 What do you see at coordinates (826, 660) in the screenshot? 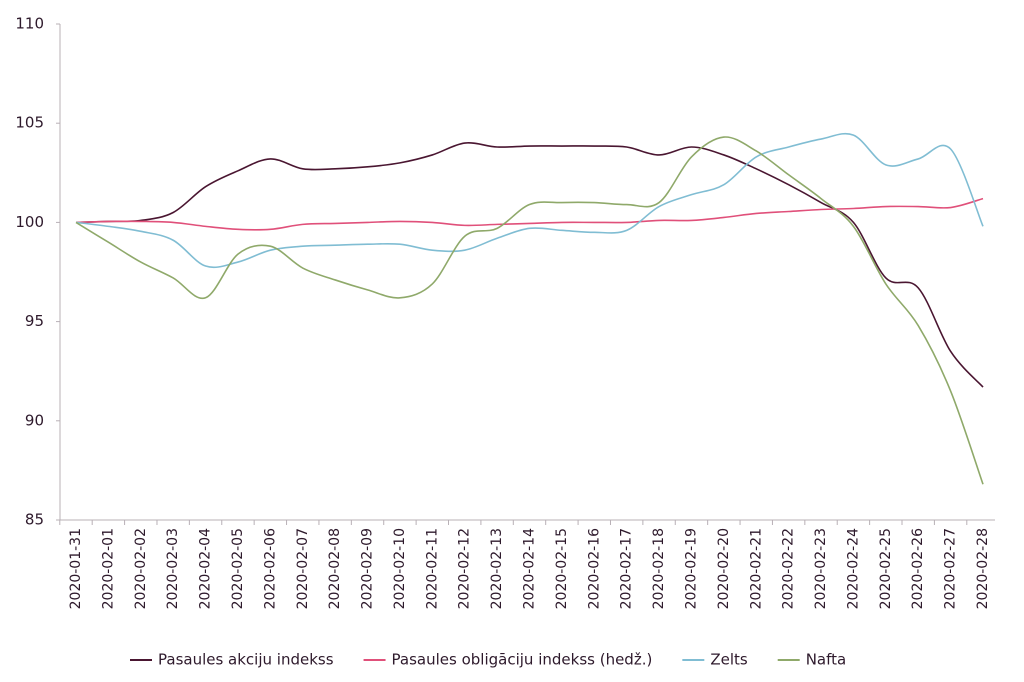
I see `legend-label: Nafta` at bounding box center [826, 660].